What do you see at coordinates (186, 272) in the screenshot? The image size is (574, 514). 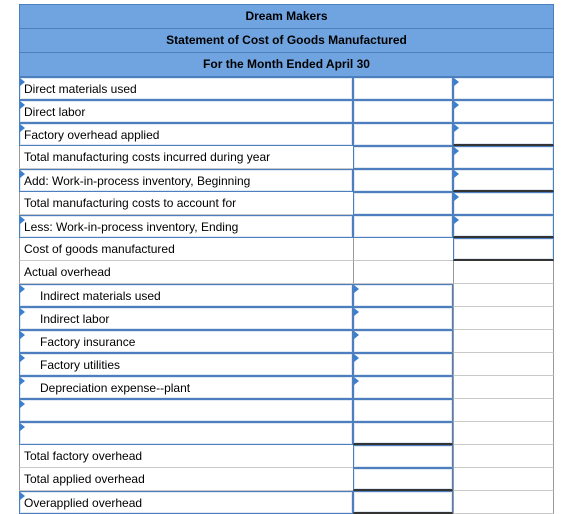 I see `row-label-static: Actual overhead` at bounding box center [186, 272].